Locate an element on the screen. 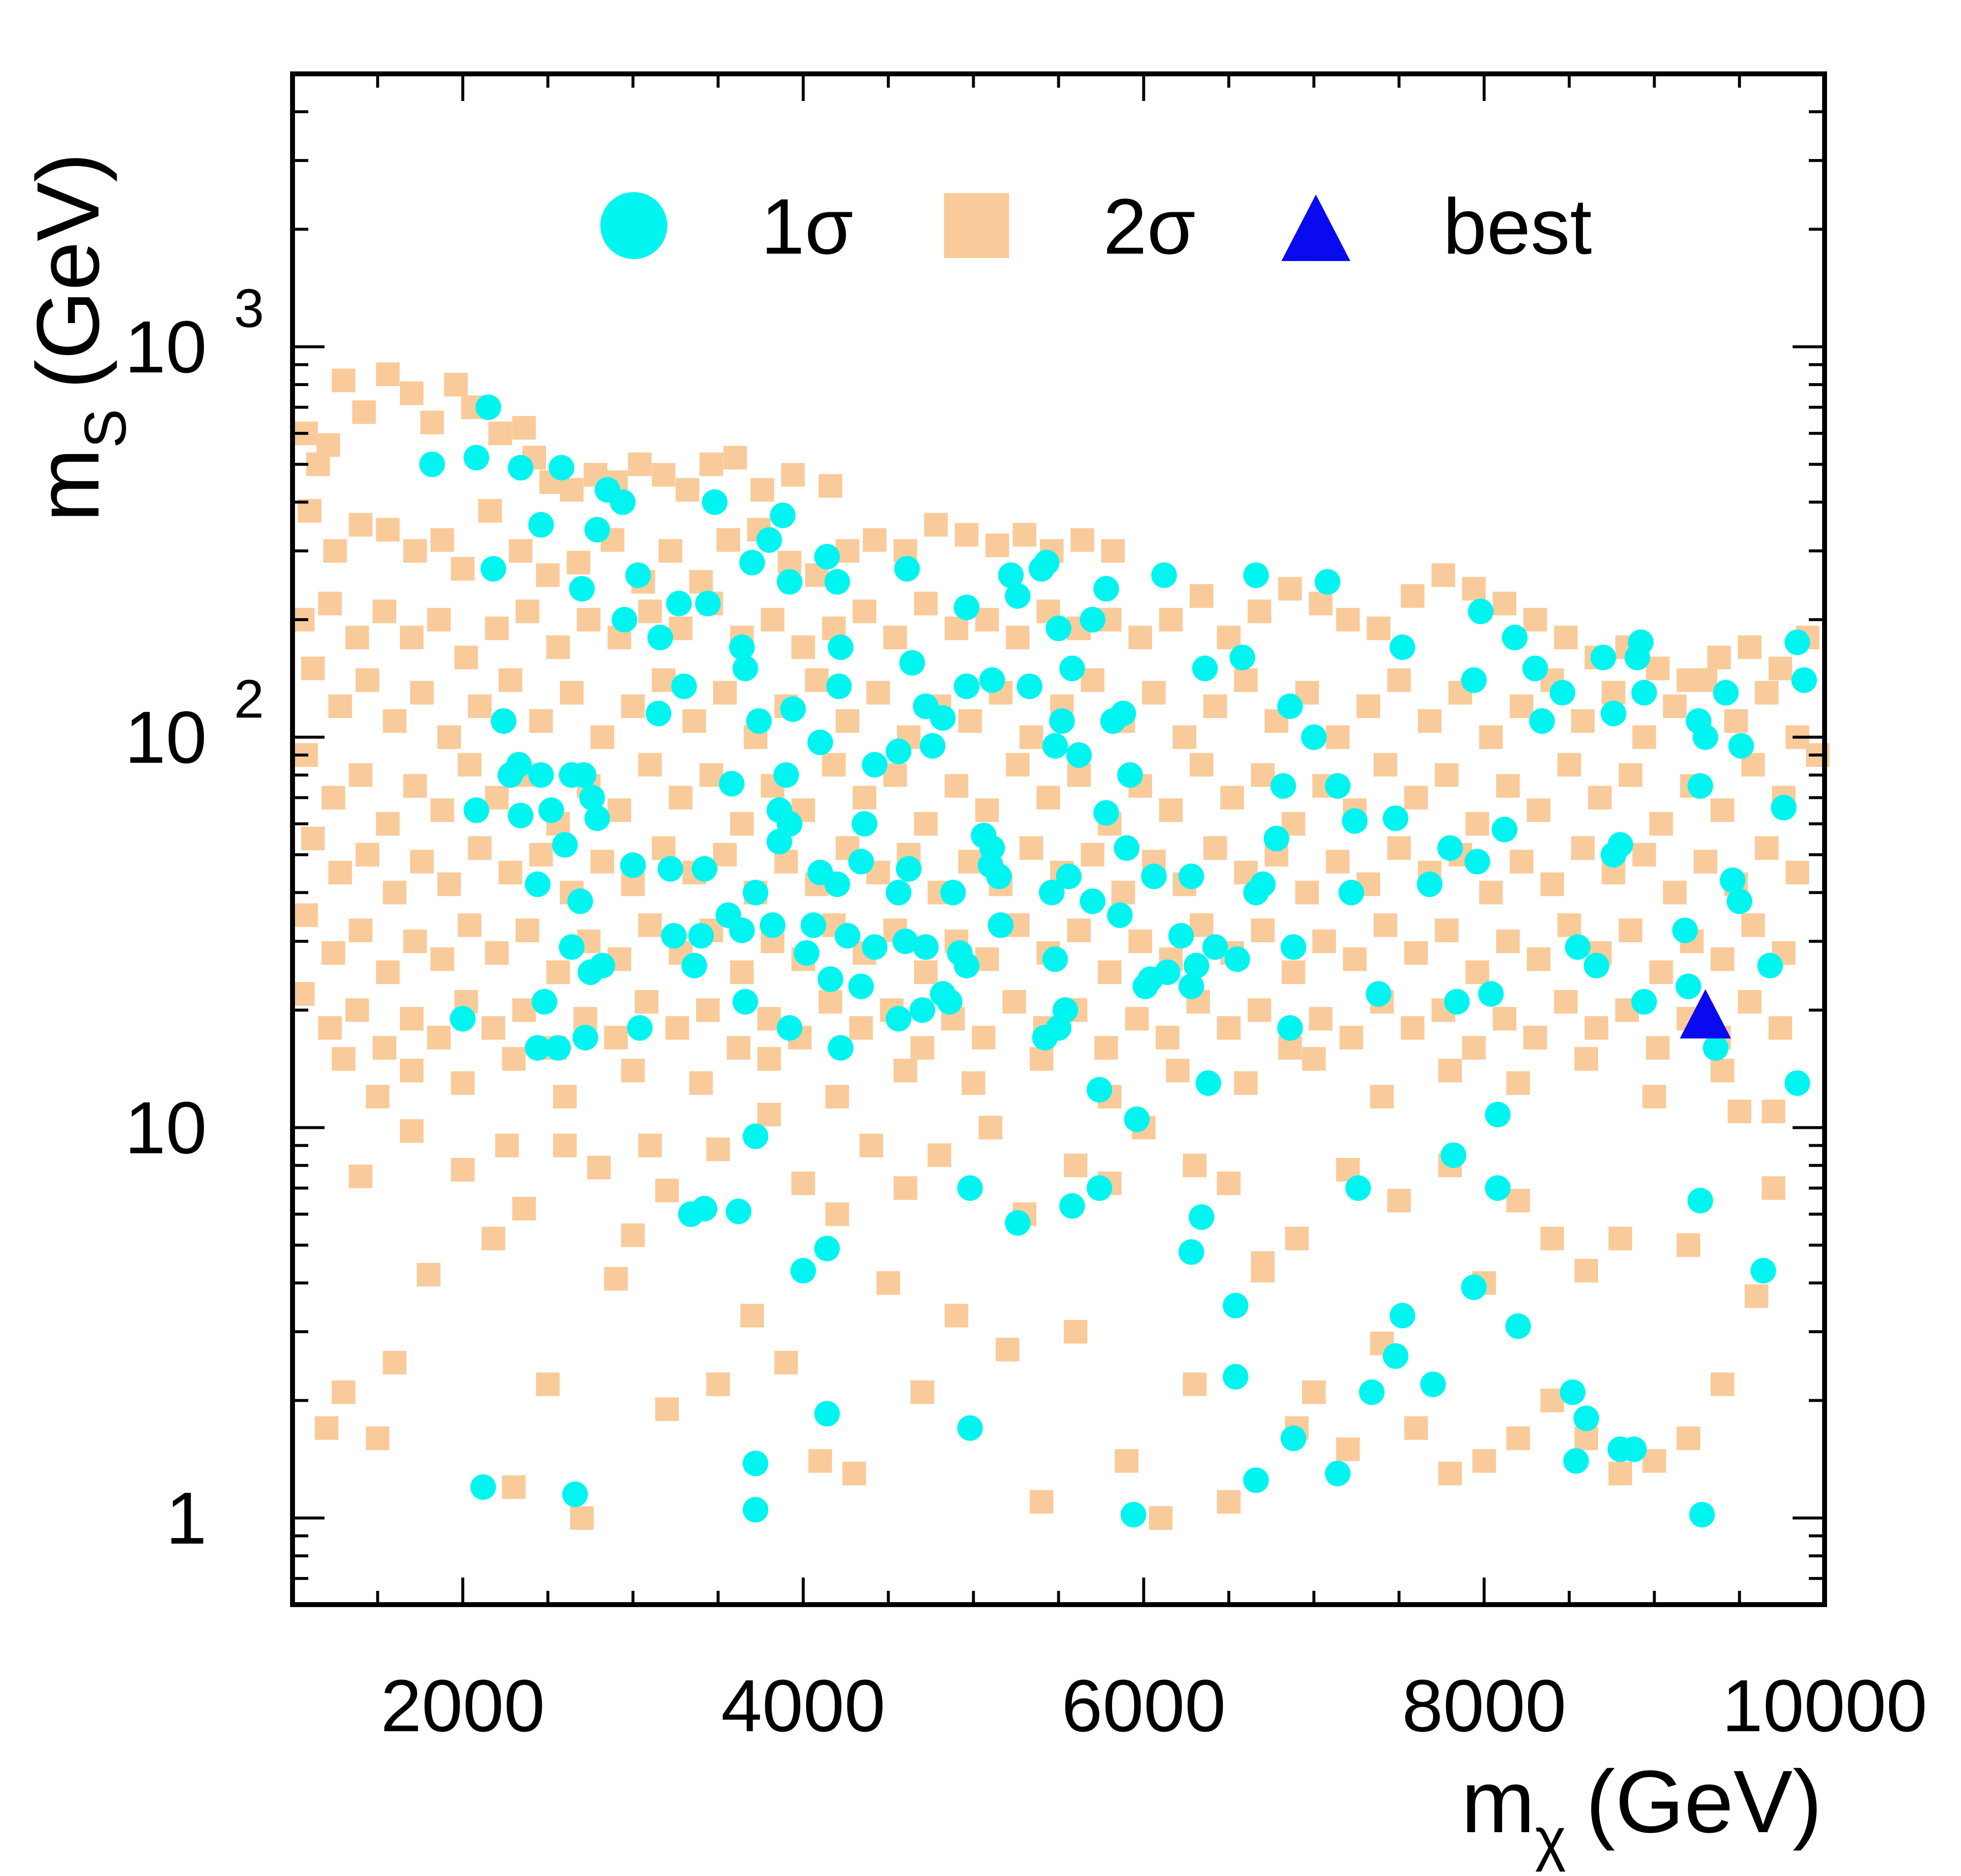  legend-label-best: best is located at coordinates (1517, 226).